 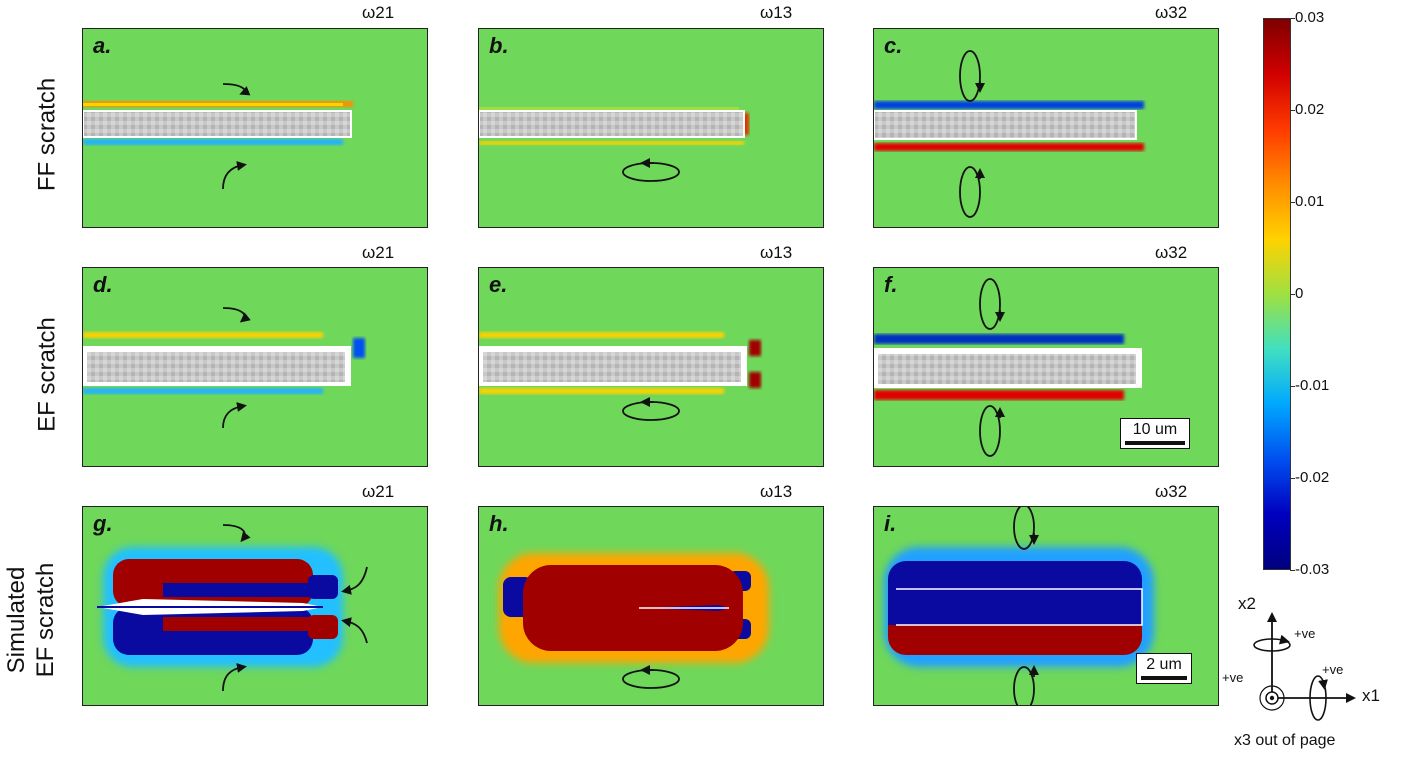 What do you see at coordinates (1310, 201) in the screenshot?
I see `colorbar-tick-label: 0.01` at bounding box center [1310, 201].